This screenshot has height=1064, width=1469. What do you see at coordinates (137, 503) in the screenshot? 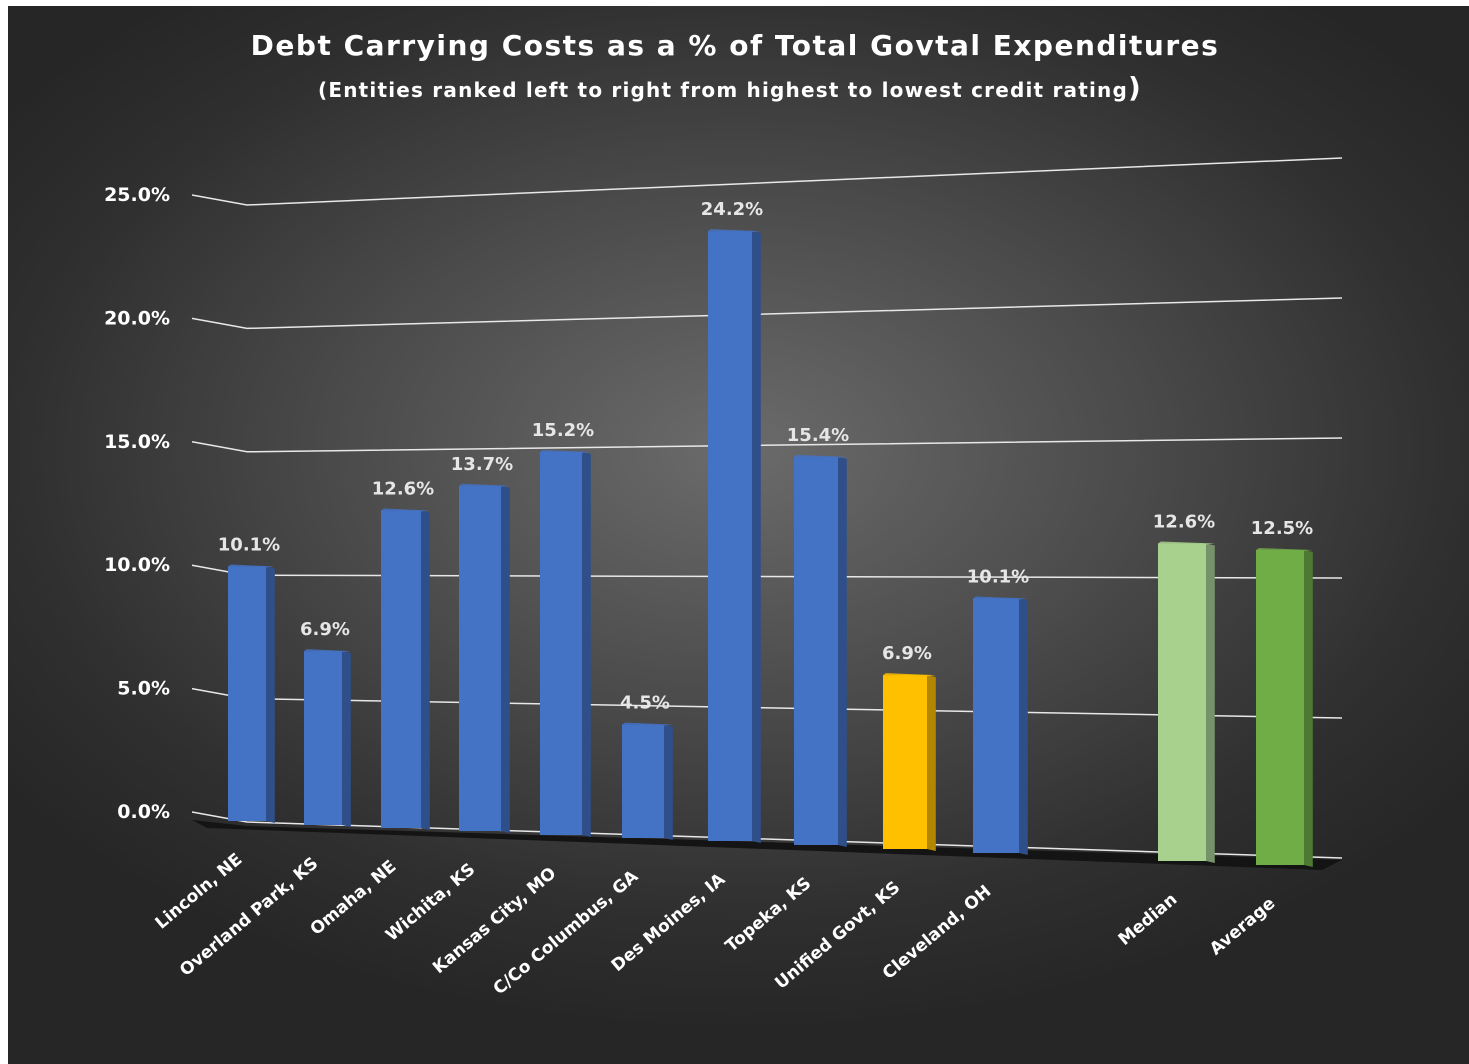
I see `y-axis-ticks: 0.0% 5.0% 10.0% 15.0% 20.0% 25.0%` at bounding box center [137, 503].